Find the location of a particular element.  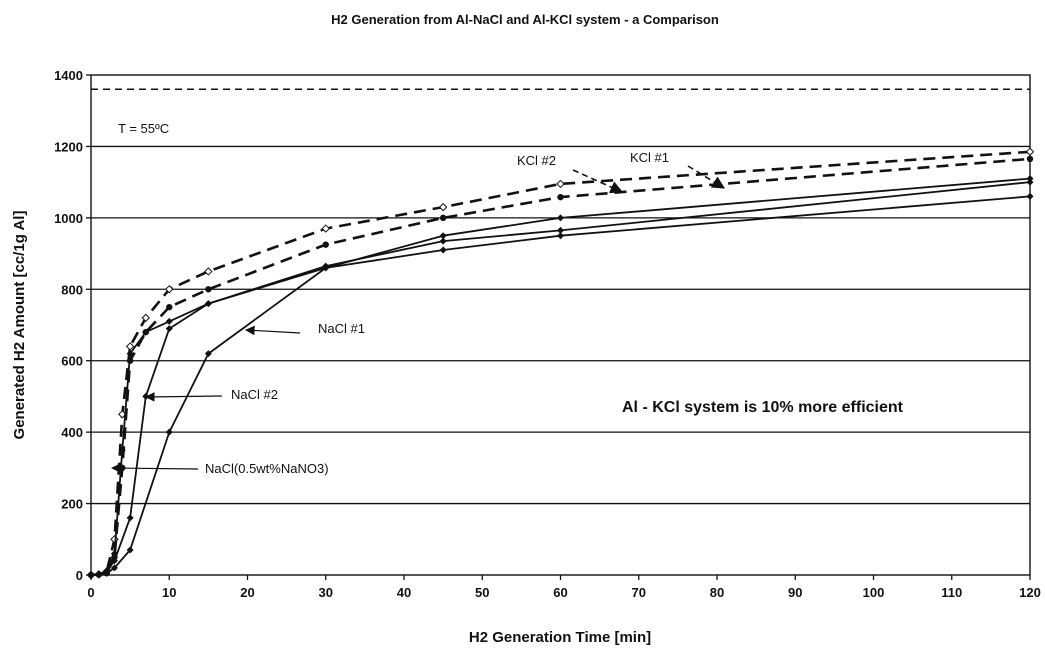

arrow-kcl1 is located at coordinates (706, 177).